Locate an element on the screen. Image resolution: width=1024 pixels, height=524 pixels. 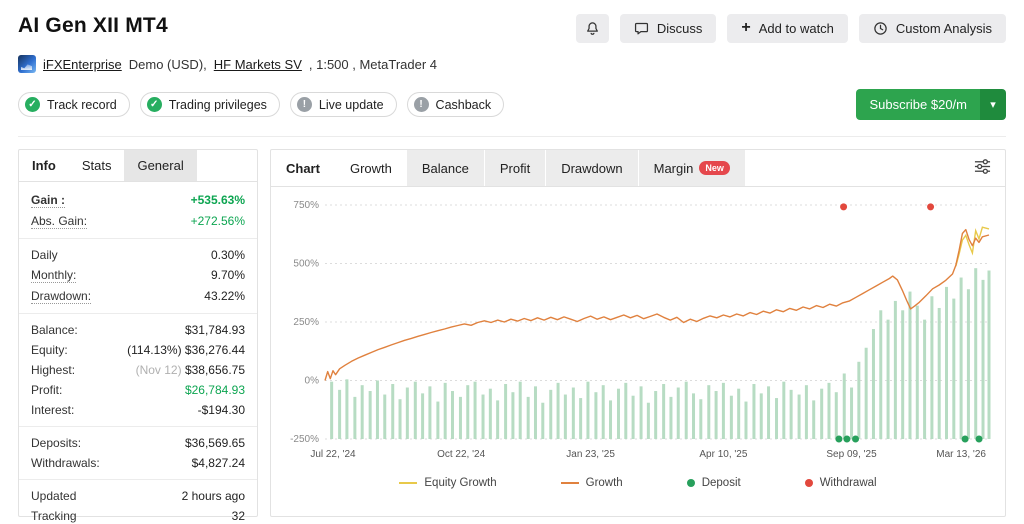
legend-equity-growth: Equity Growth is located at coordinates (448, 483).